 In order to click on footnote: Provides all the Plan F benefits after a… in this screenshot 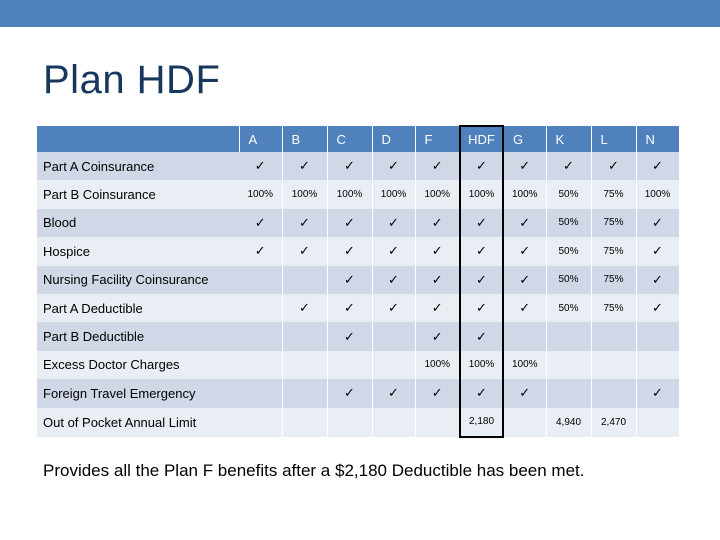, I will do `click(314, 470)`.